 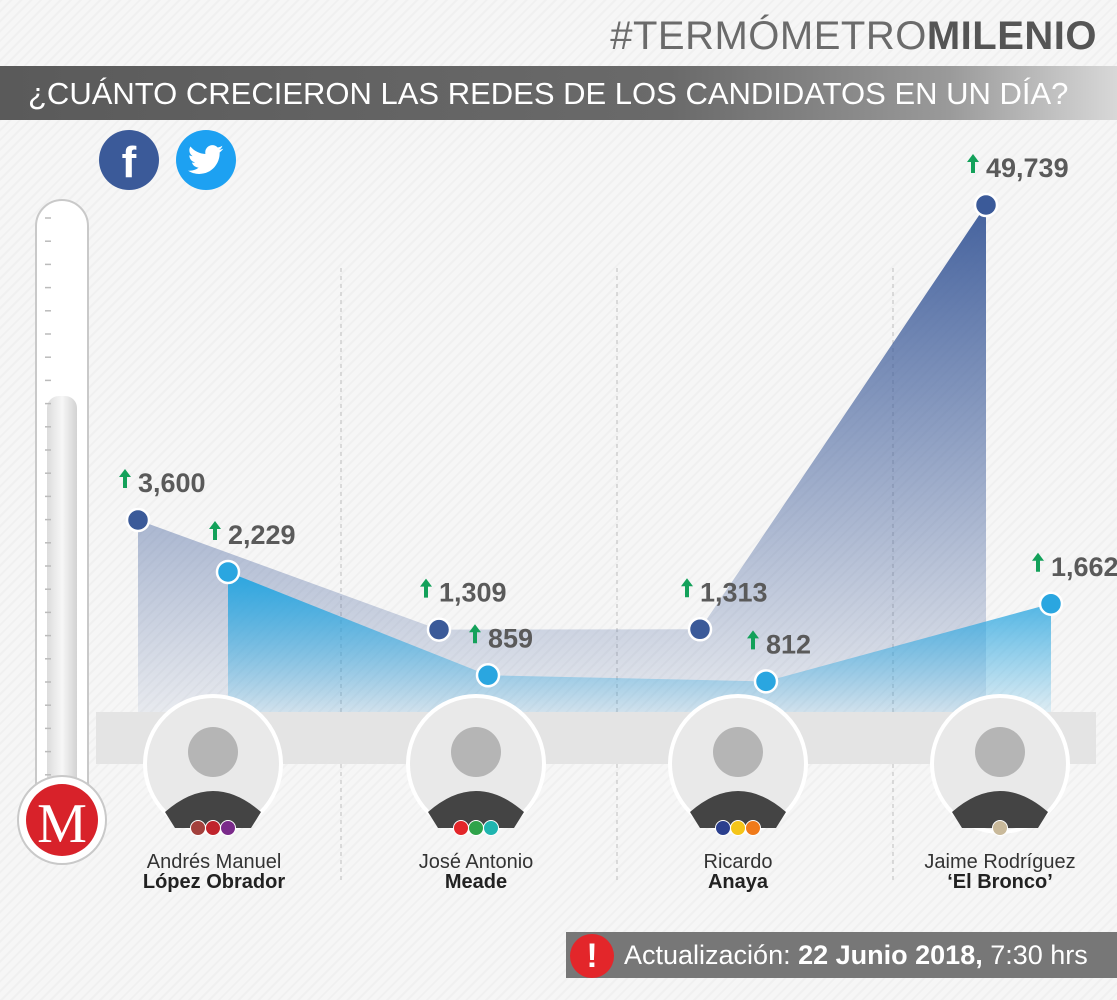 What do you see at coordinates (738, 862) in the screenshot?
I see `candidate-first-2: Ricardo` at bounding box center [738, 862].